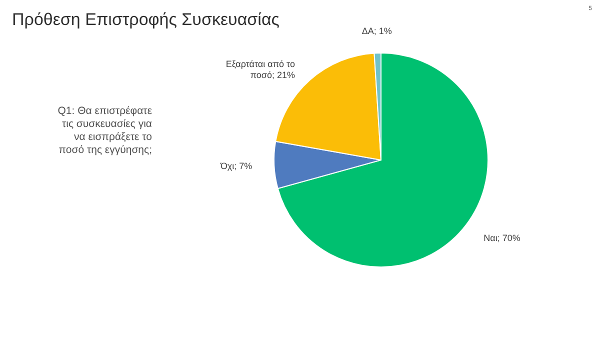 Image resolution: width=600 pixels, height=337 pixels. What do you see at coordinates (502, 238) in the screenshot?
I see `slice-label: Ναι; 70%` at bounding box center [502, 238].